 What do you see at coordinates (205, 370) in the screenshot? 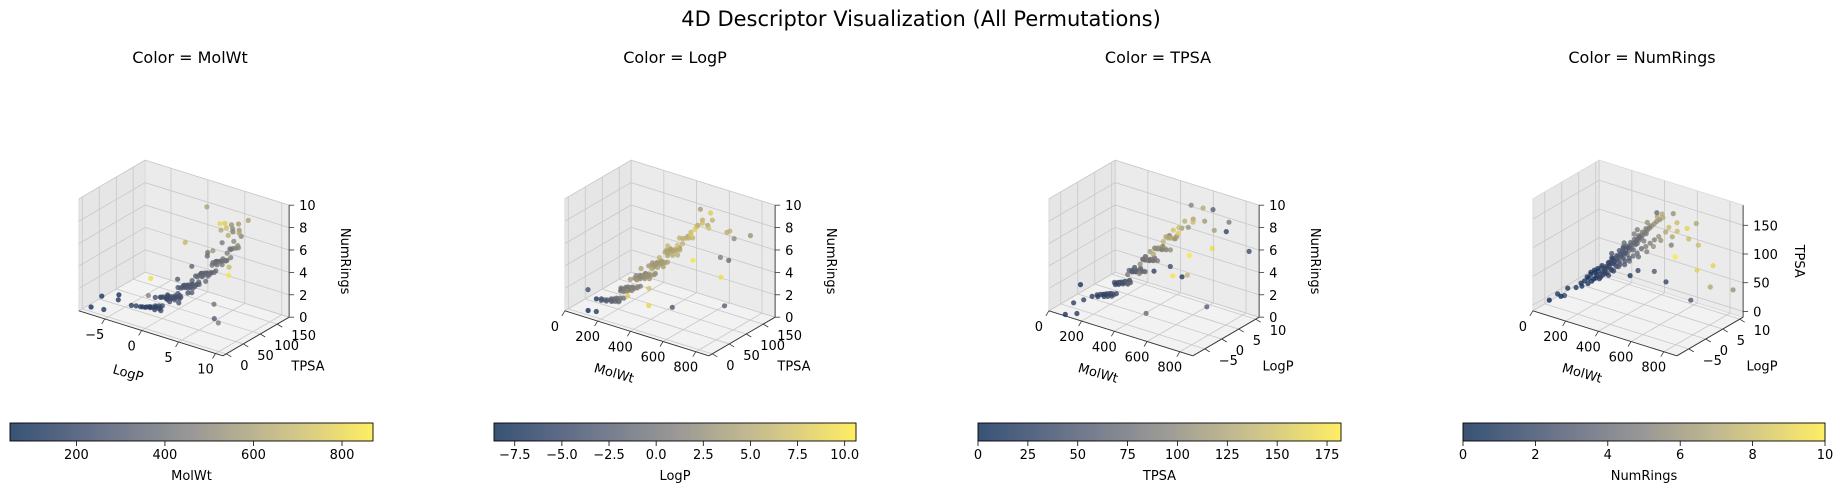
I see `x-tick-label: 10` at bounding box center [205, 370].